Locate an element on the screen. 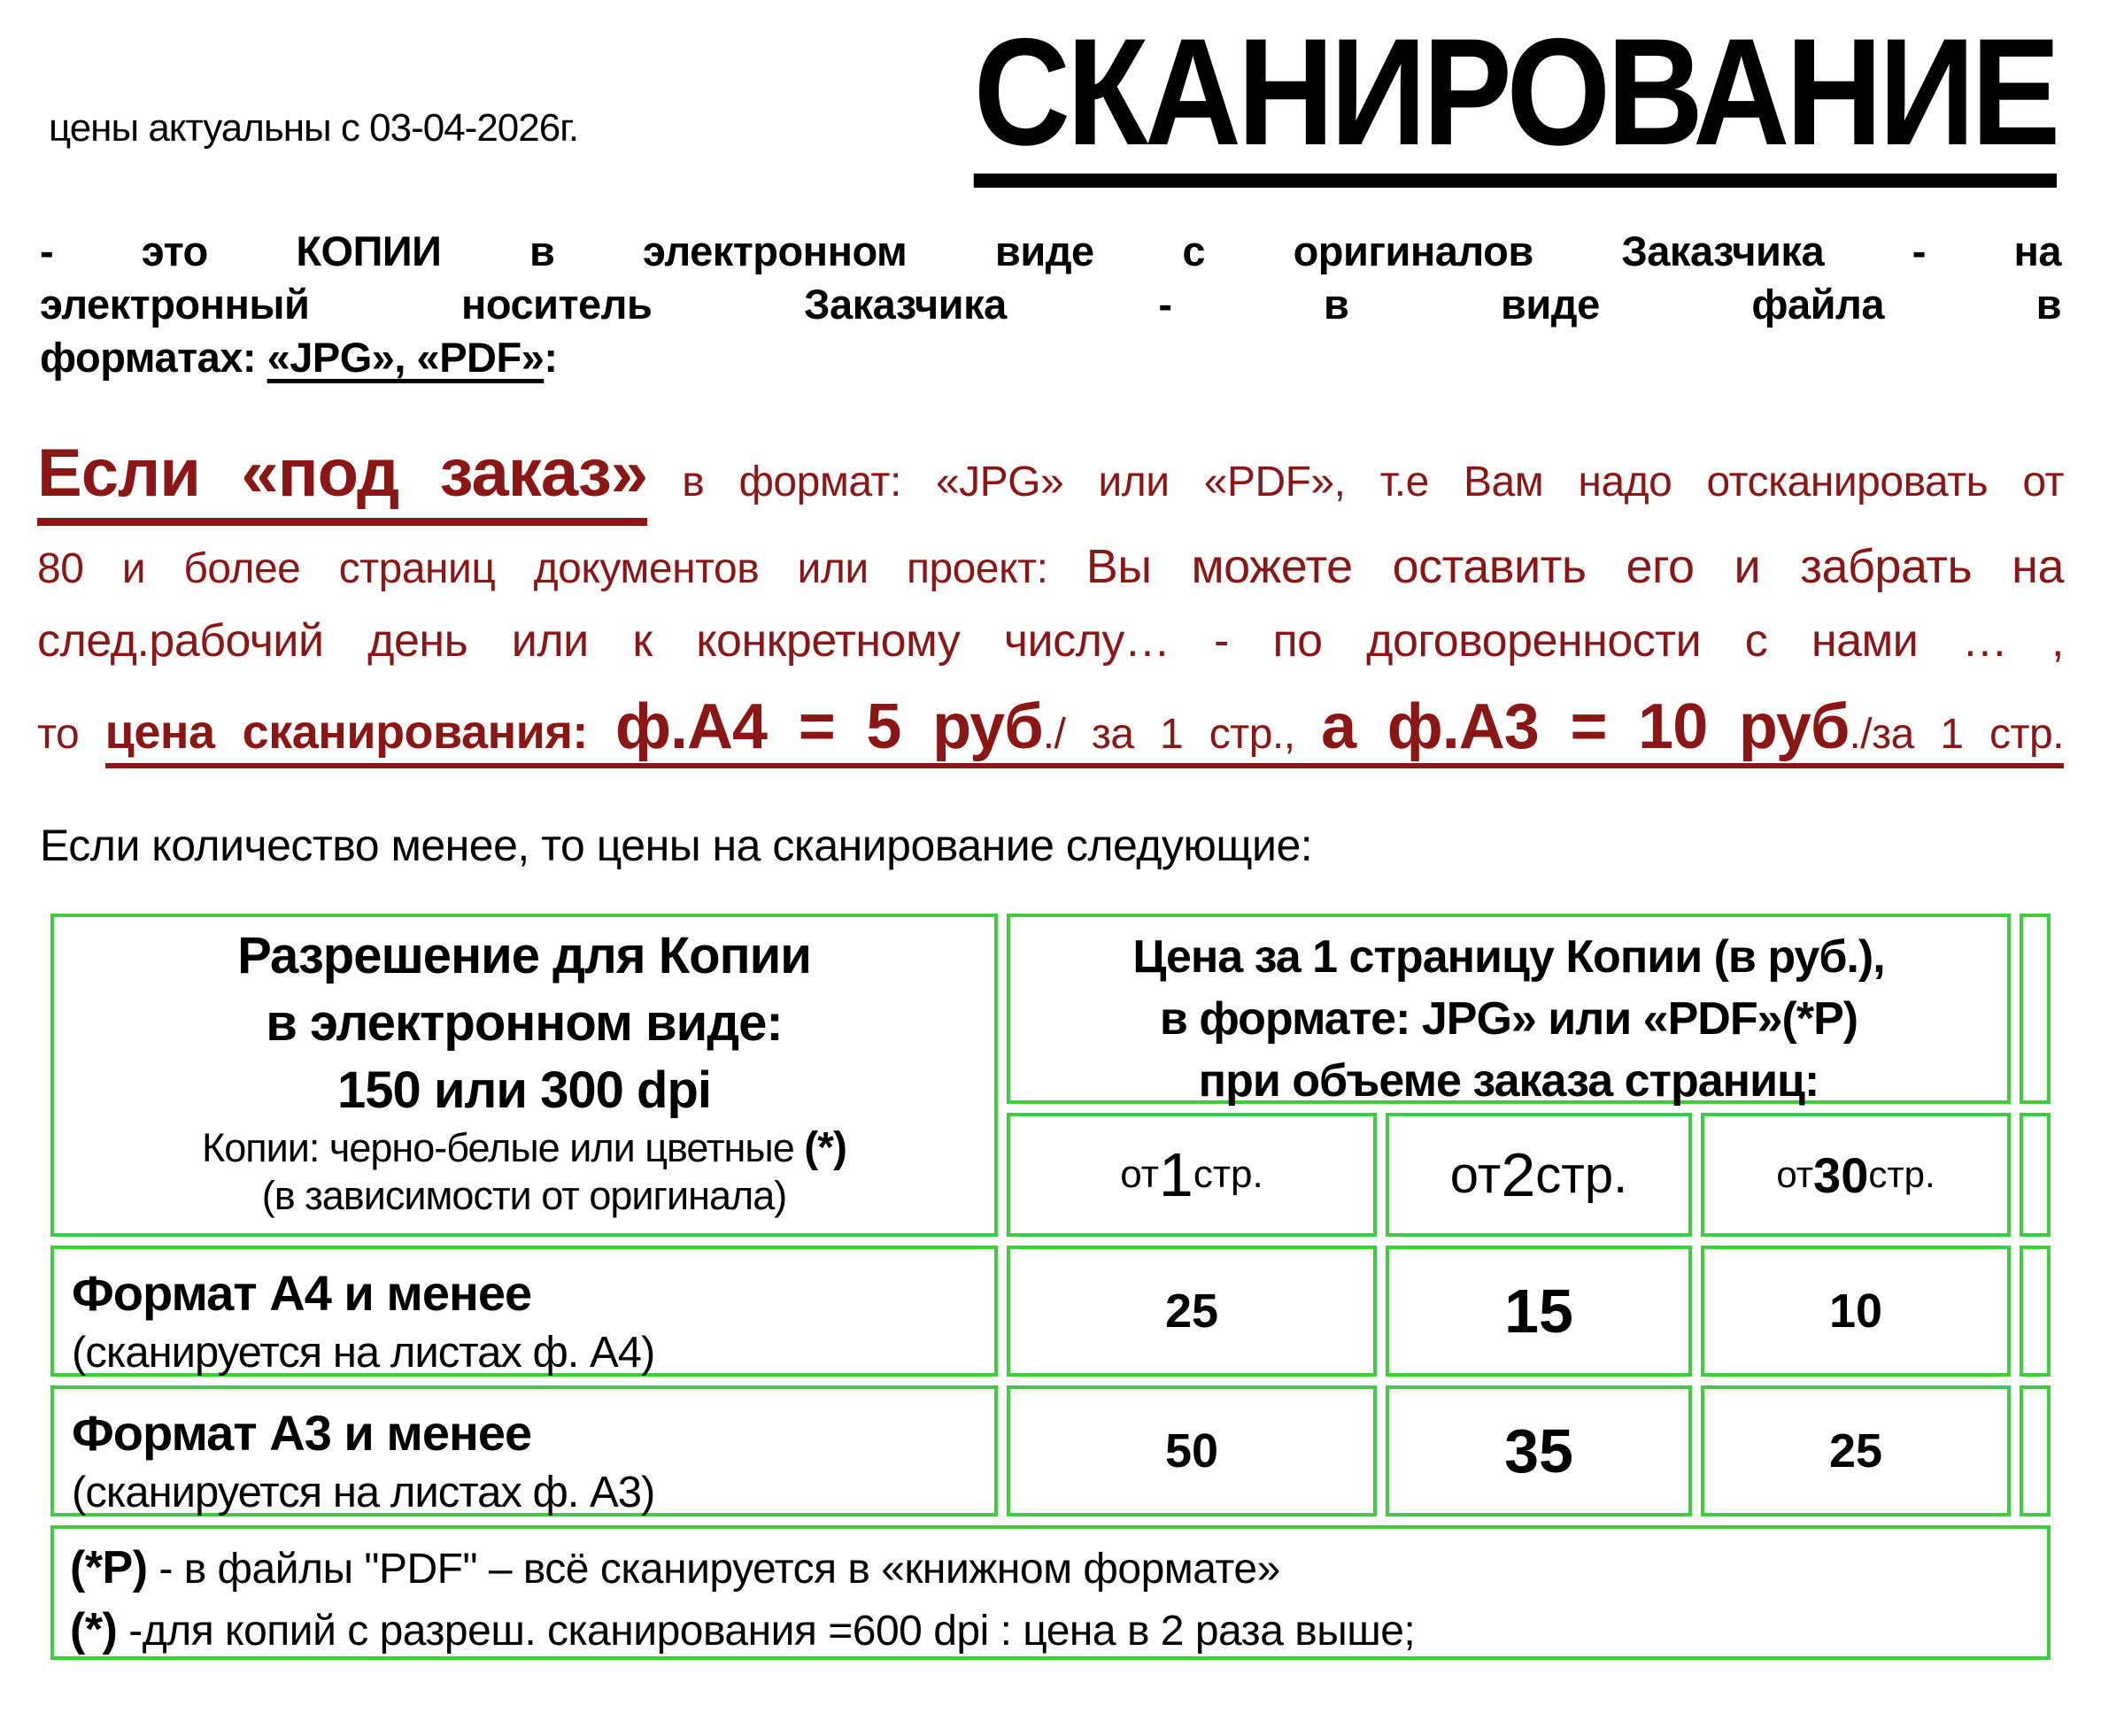  intro-line-3: форматах: «JPG», «PDF»: is located at coordinates (1050, 358).